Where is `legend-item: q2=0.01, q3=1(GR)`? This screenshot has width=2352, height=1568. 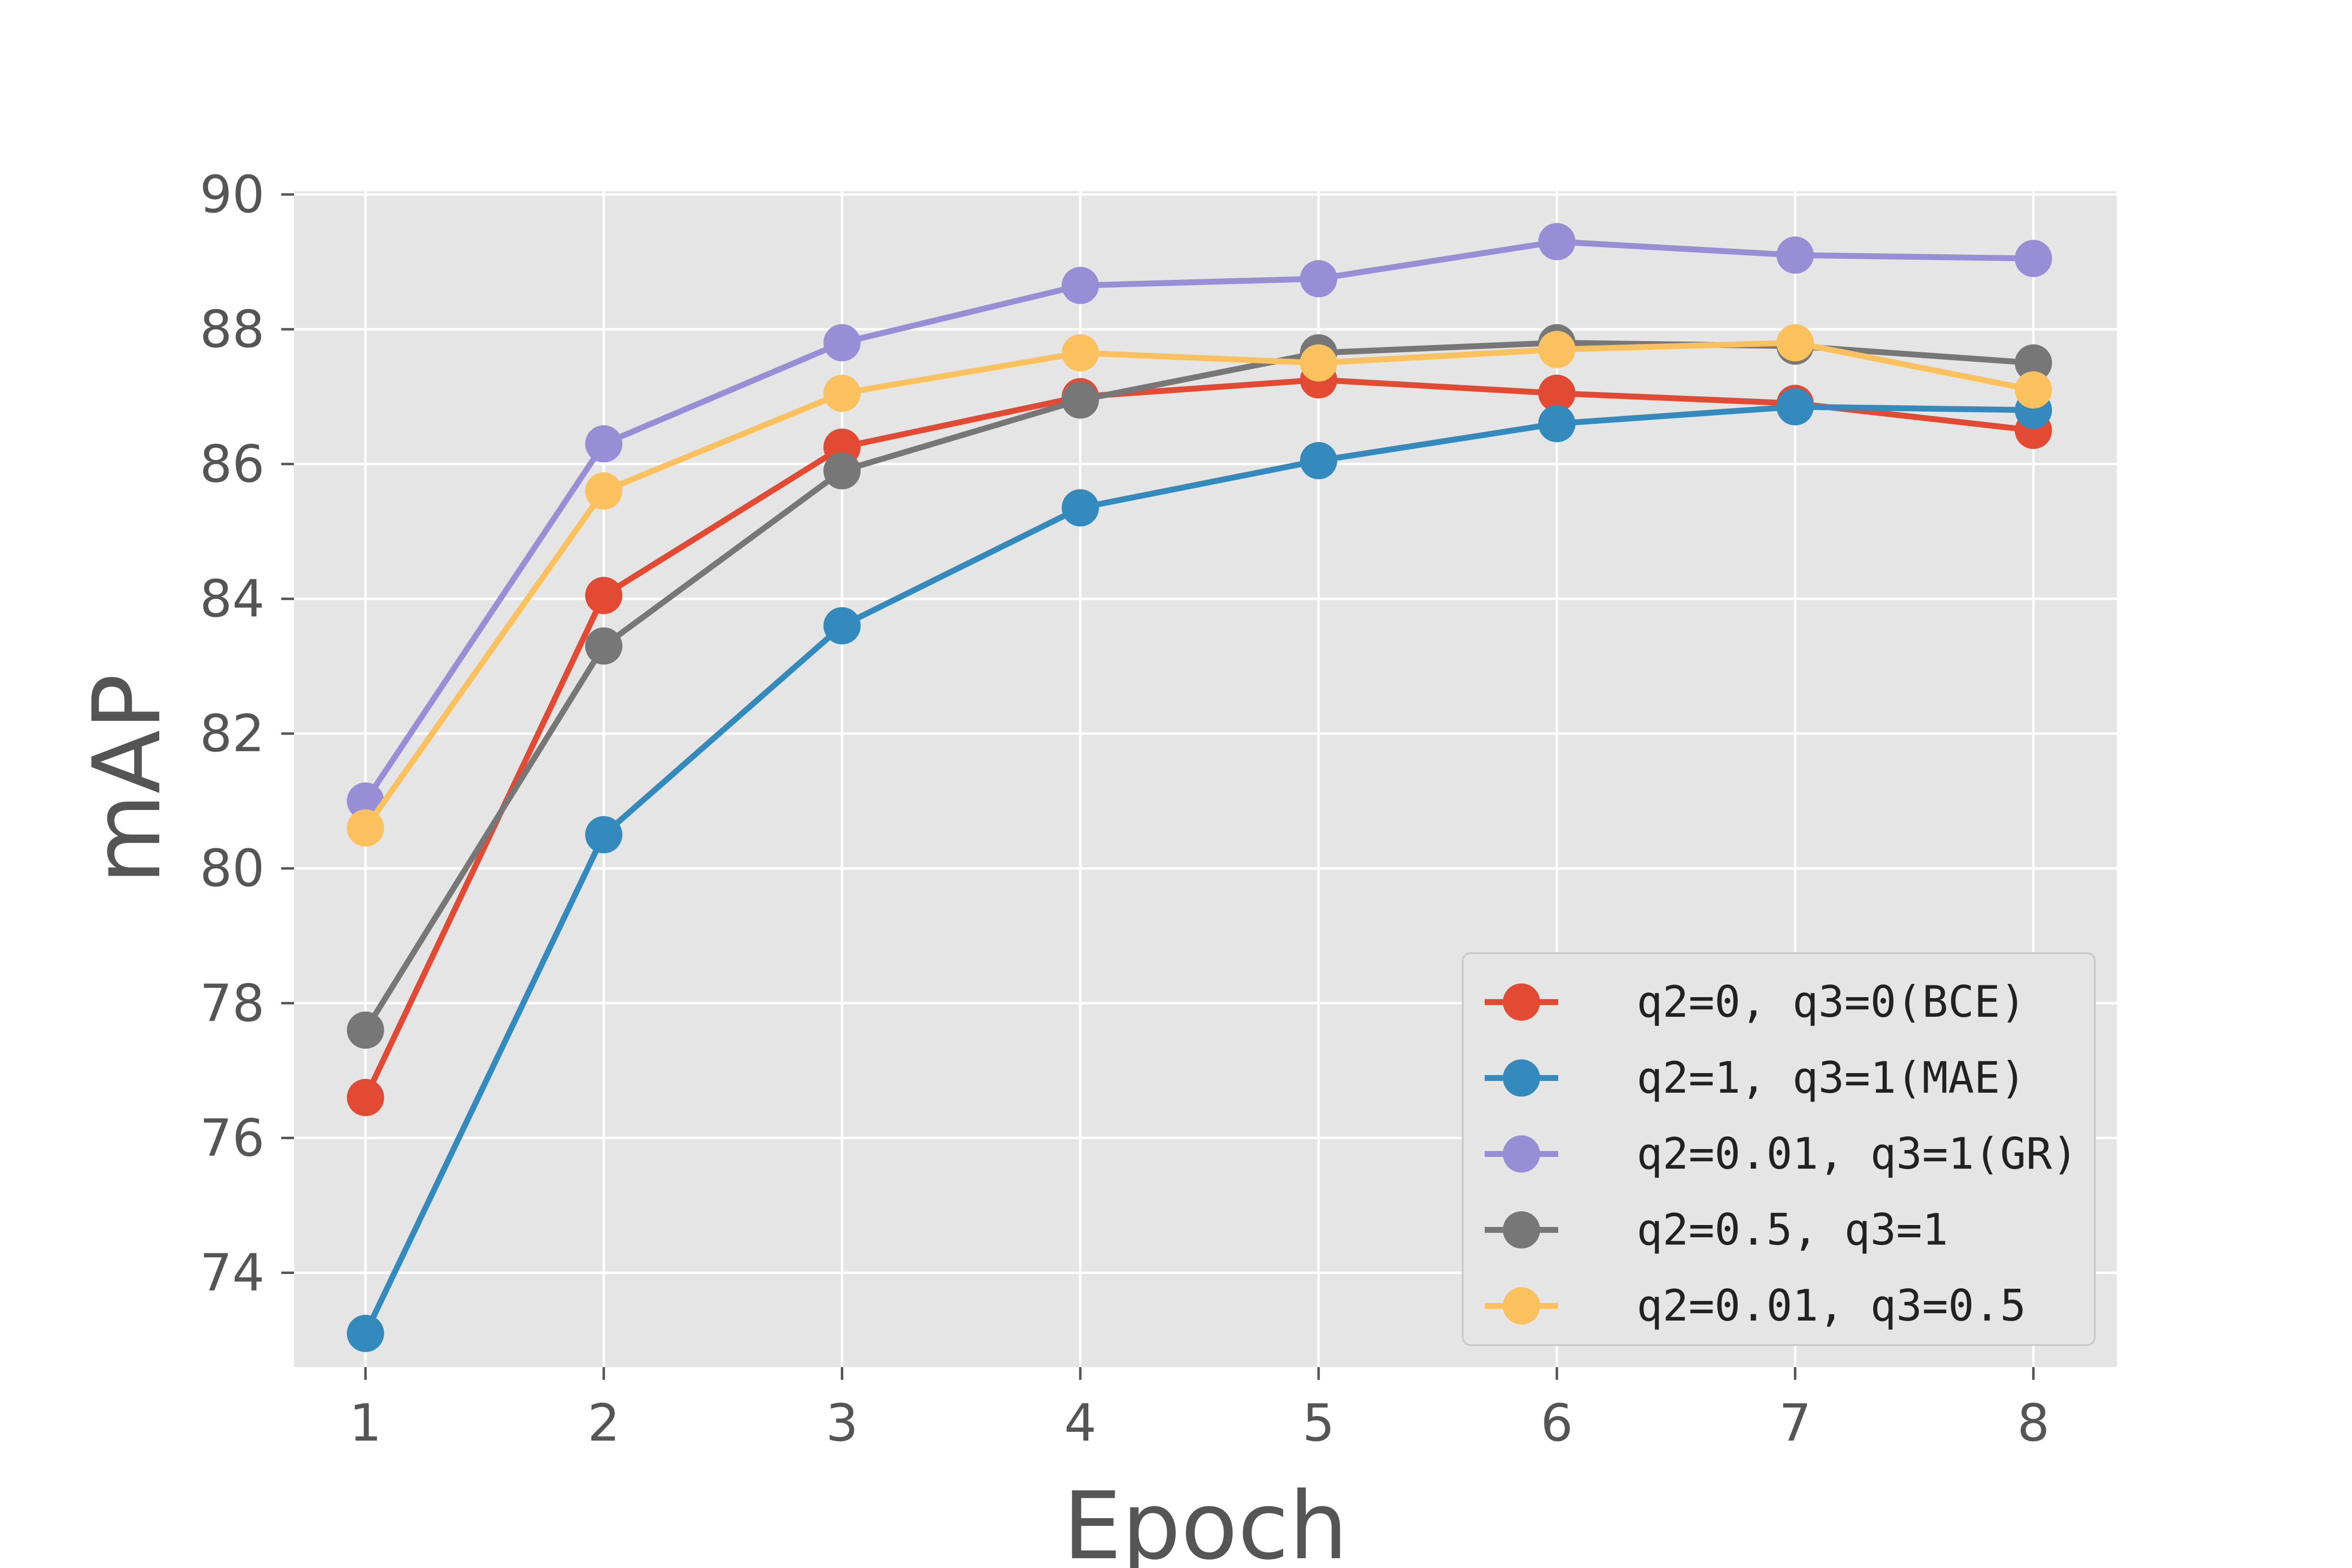 legend-item: q2=0.01, q3=1(GR) is located at coordinates (1781, 1153).